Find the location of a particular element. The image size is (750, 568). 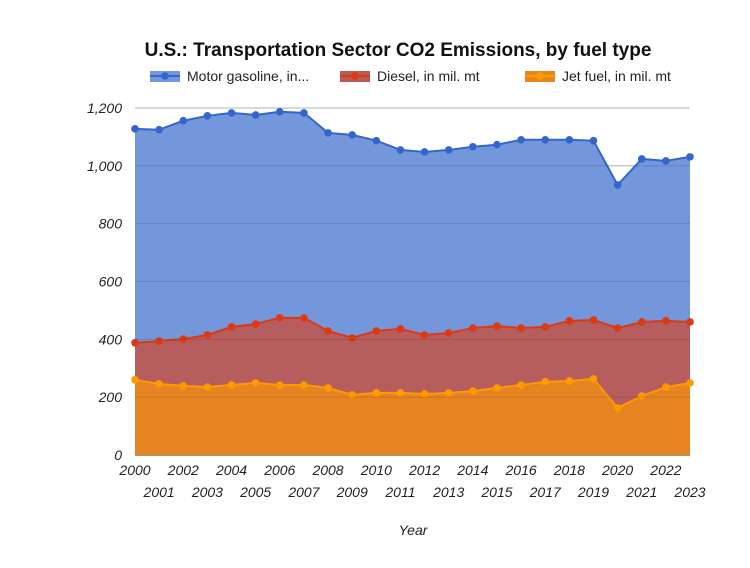

y-tick-label: 800 is located at coordinates (111, 224).